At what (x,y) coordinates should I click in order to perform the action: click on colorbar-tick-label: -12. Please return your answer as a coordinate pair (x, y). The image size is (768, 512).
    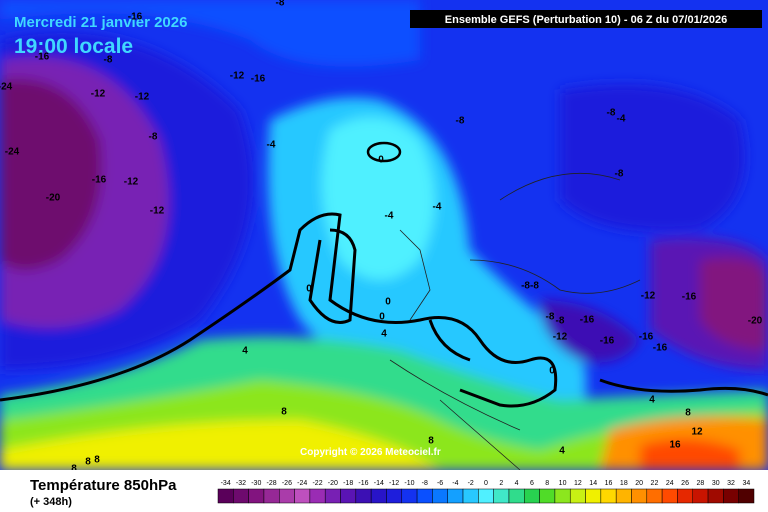
    Looking at the image, I should click on (394, 483).